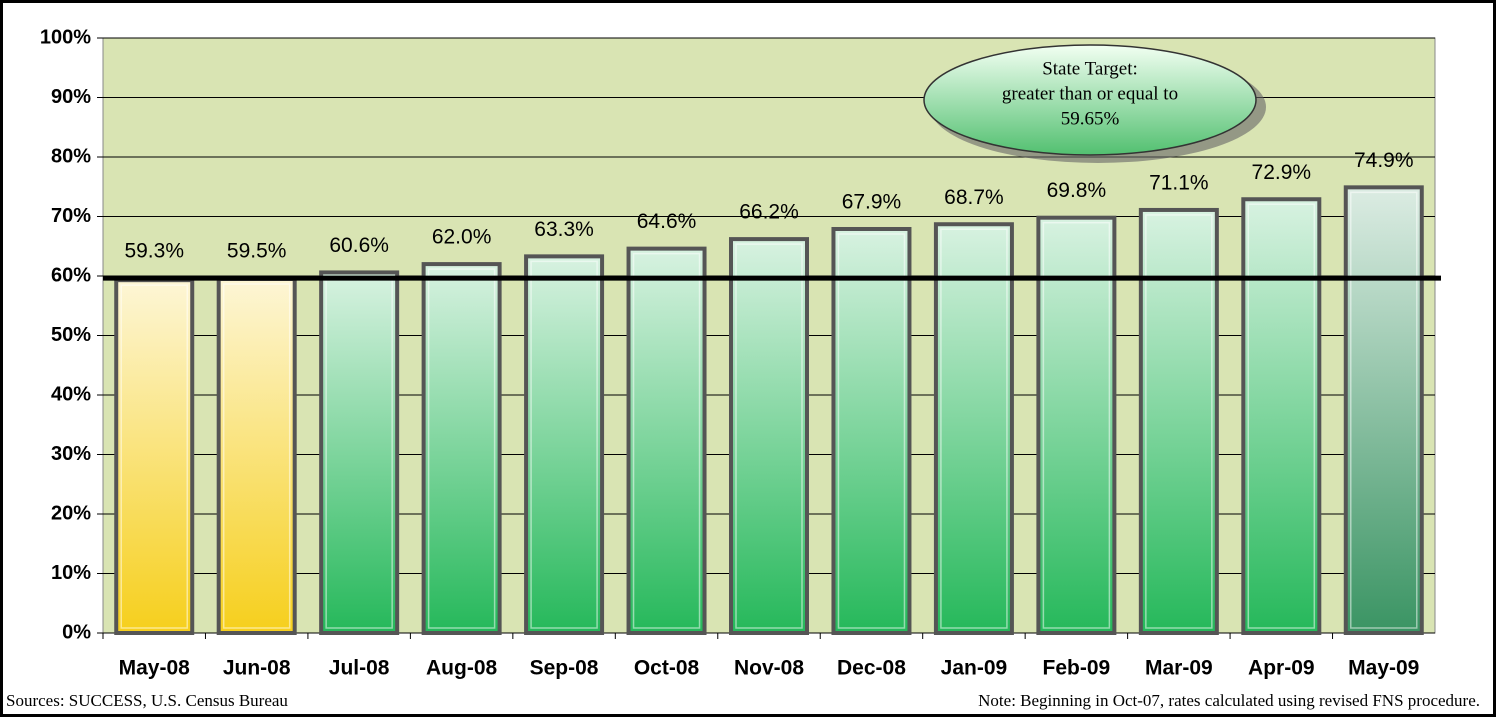 The image size is (1496, 717). Describe the element at coordinates (461, 668) in the screenshot. I see `x-tick-label: Aug-08` at that location.